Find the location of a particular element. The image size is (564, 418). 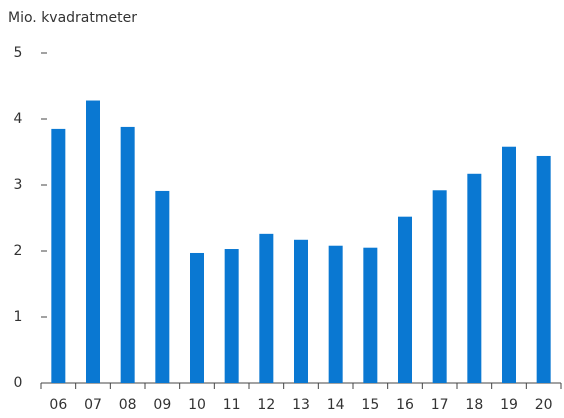

x-tick-label: 13 is located at coordinates (301, 405).